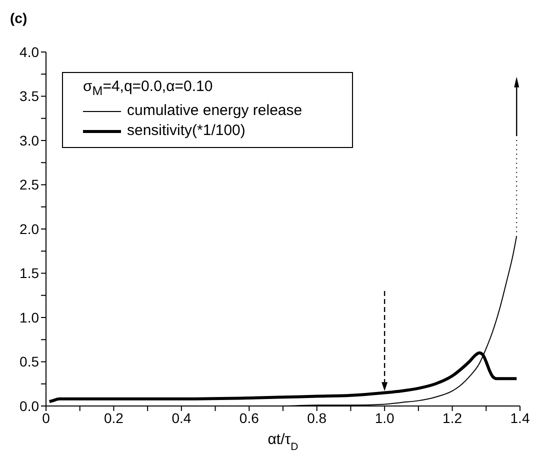  Describe the element at coordinates (452, 418) in the screenshot. I see `x-tick-label: 1.2` at that location.